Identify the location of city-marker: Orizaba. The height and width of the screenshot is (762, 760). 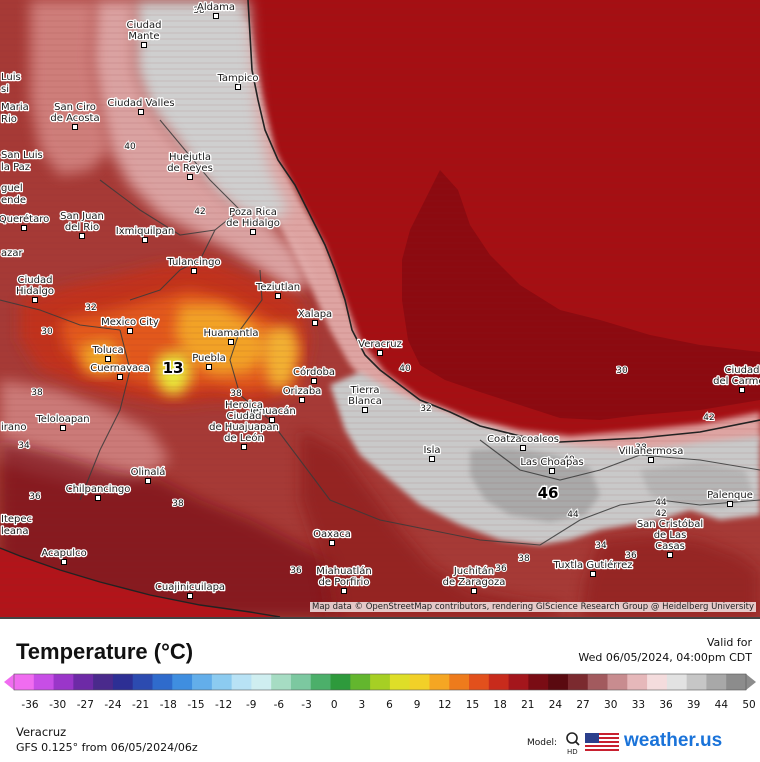
(302, 394).